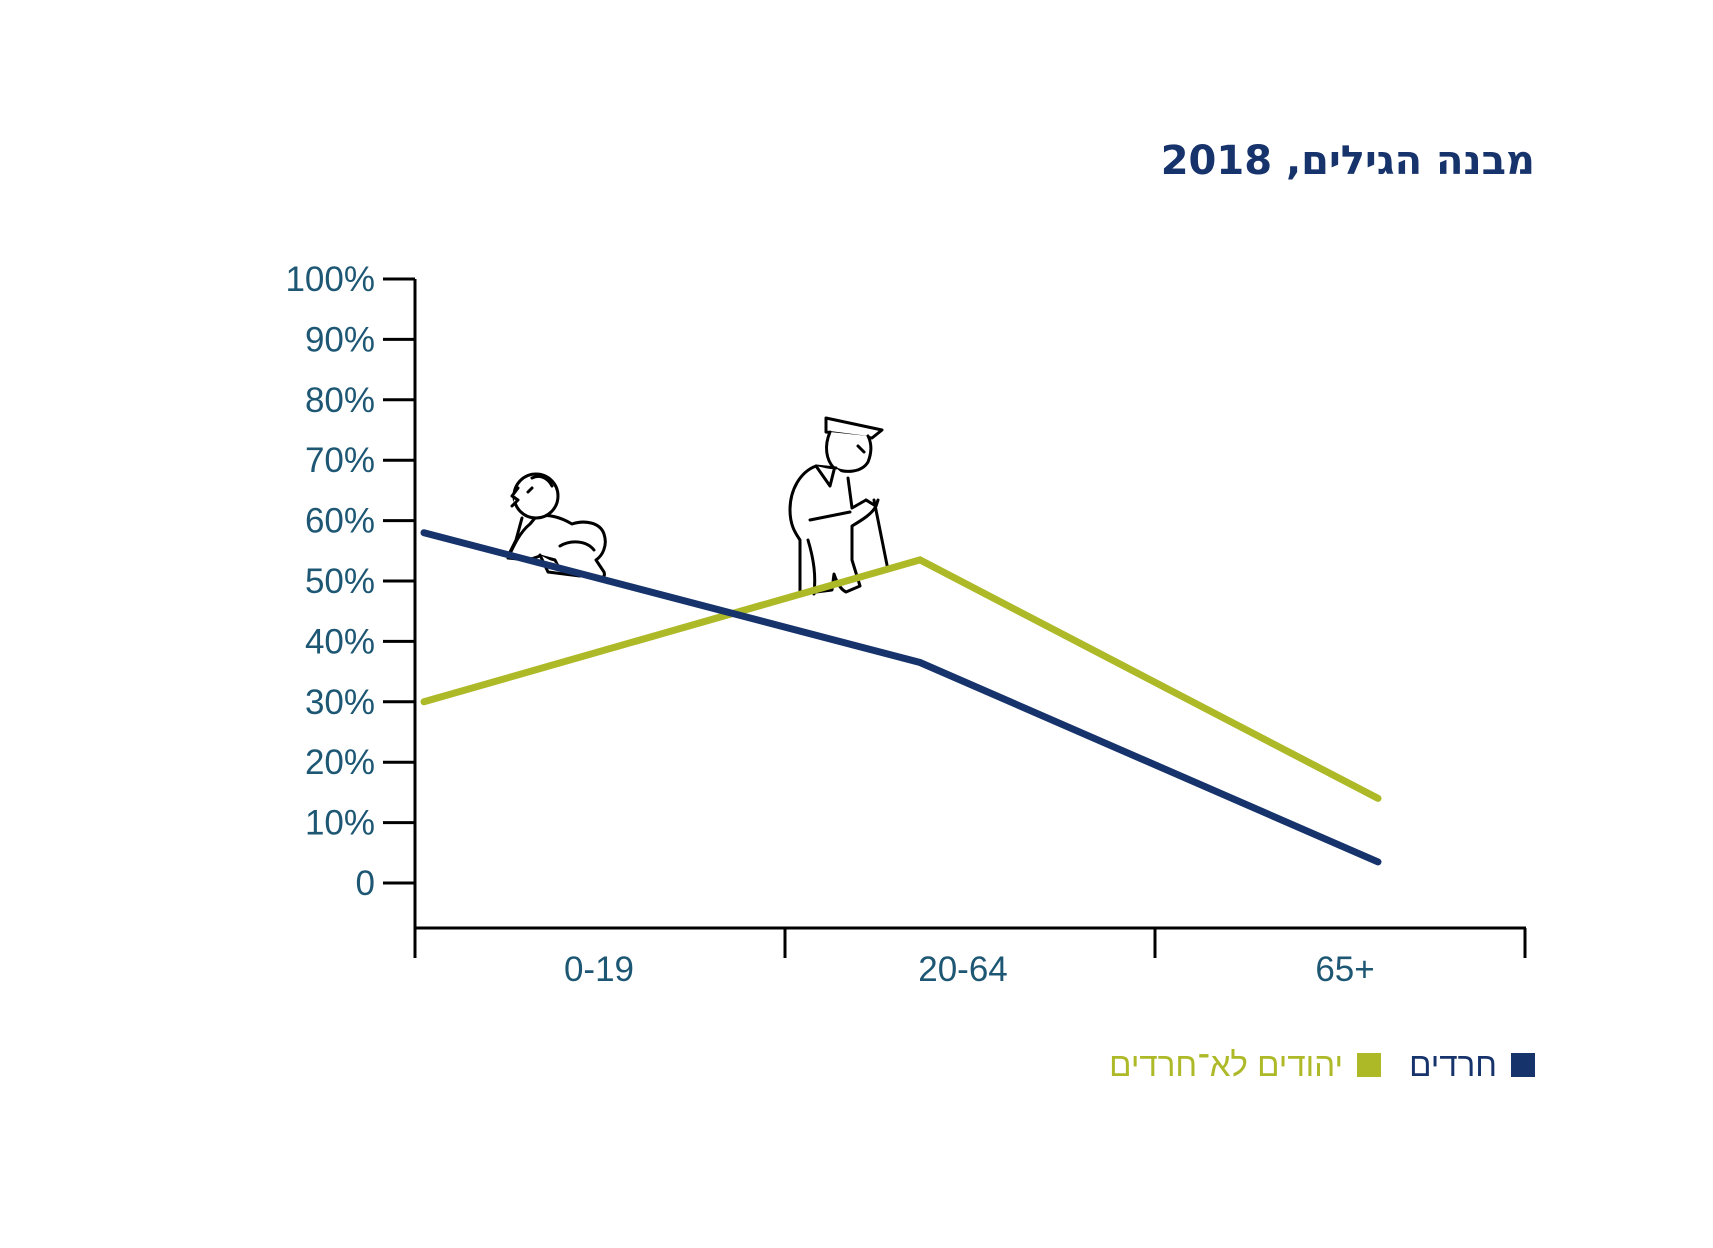  What do you see at coordinates (556, 526) in the screenshot?
I see `crawling-baby-icon` at bounding box center [556, 526].